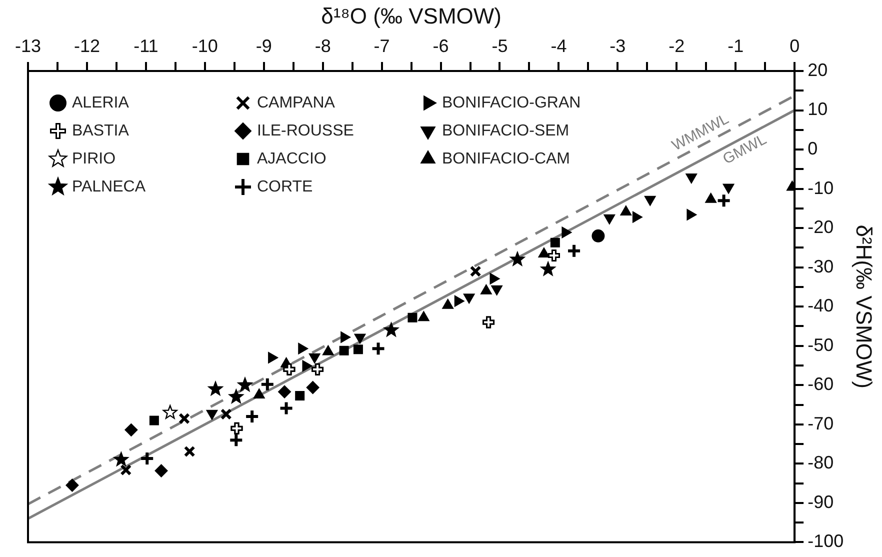 This screenshot has height=557, width=882. I want to click on legend-label: BONIFACIO-SEM, so click(506, 131).